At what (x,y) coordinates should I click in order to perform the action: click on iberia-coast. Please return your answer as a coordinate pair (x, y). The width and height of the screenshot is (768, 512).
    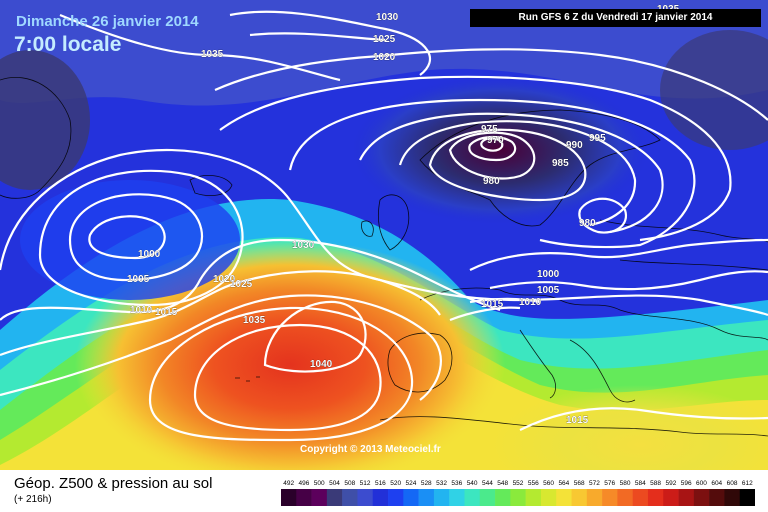
    Looking at the image, I should click on (420, 362).